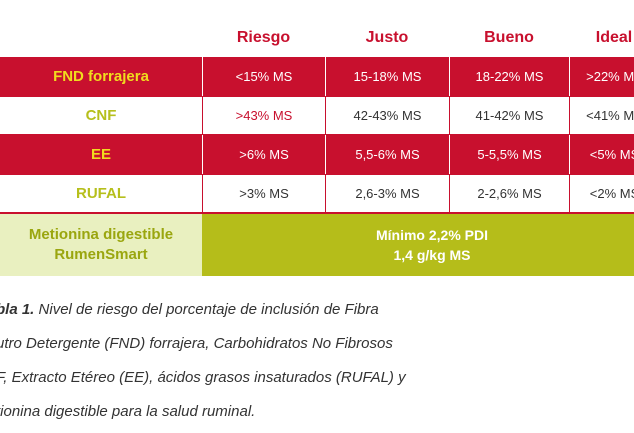  Describe the element at coordinates (432, 255) in the screenshot. I see `merged-value-line2: 1,4 g/kg MS` at that location.